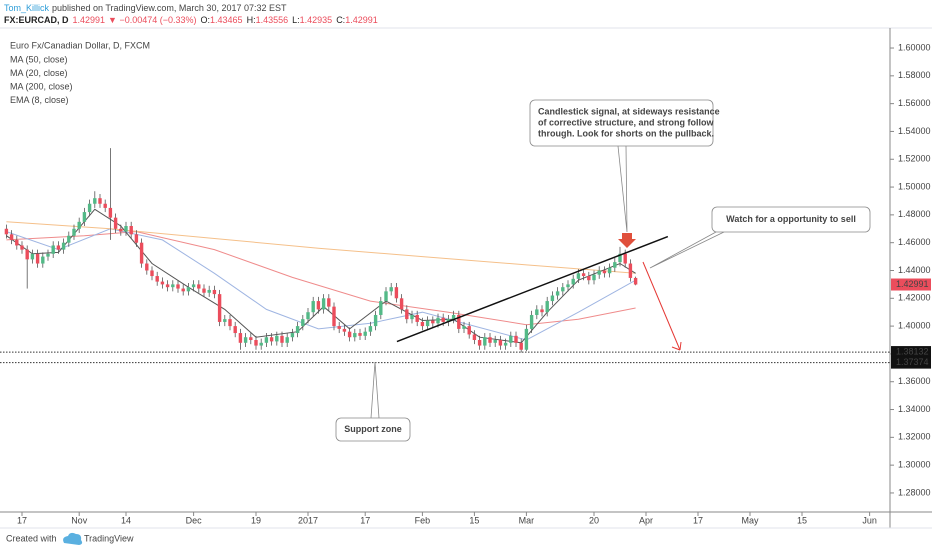 The image size is (932, 550). Describe the element at coordinates (80, 45) in the screenshot. I see `legend-title: Euro Fx/Canadian Dollar, D, FXCM` at that location.